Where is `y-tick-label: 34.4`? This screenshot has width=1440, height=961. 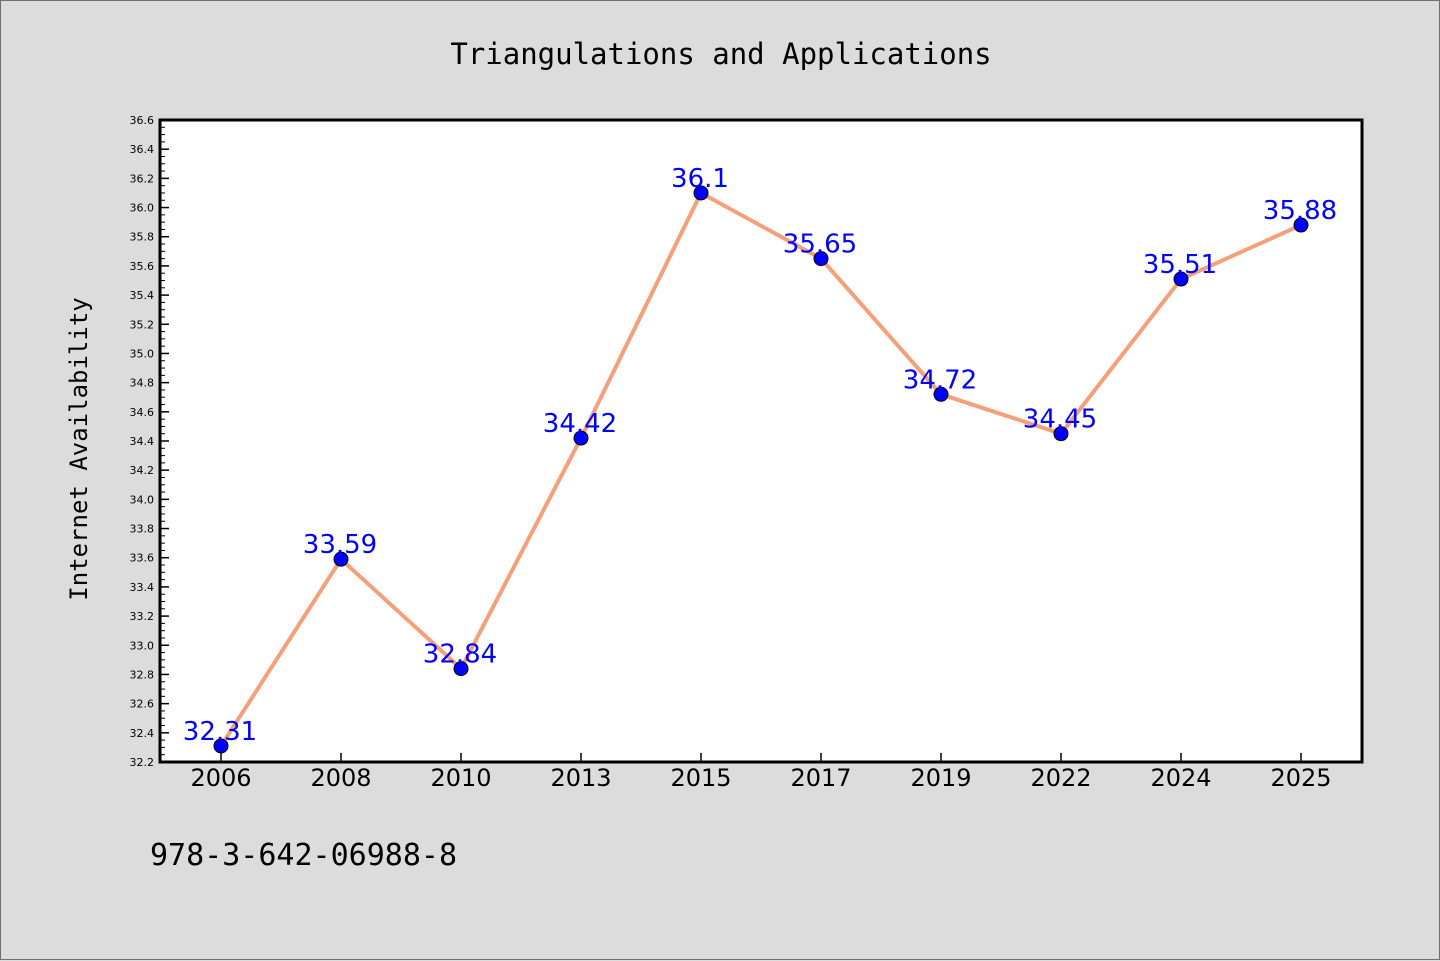
y-tick-label: 34.4 is located at coordinates (142, 441).